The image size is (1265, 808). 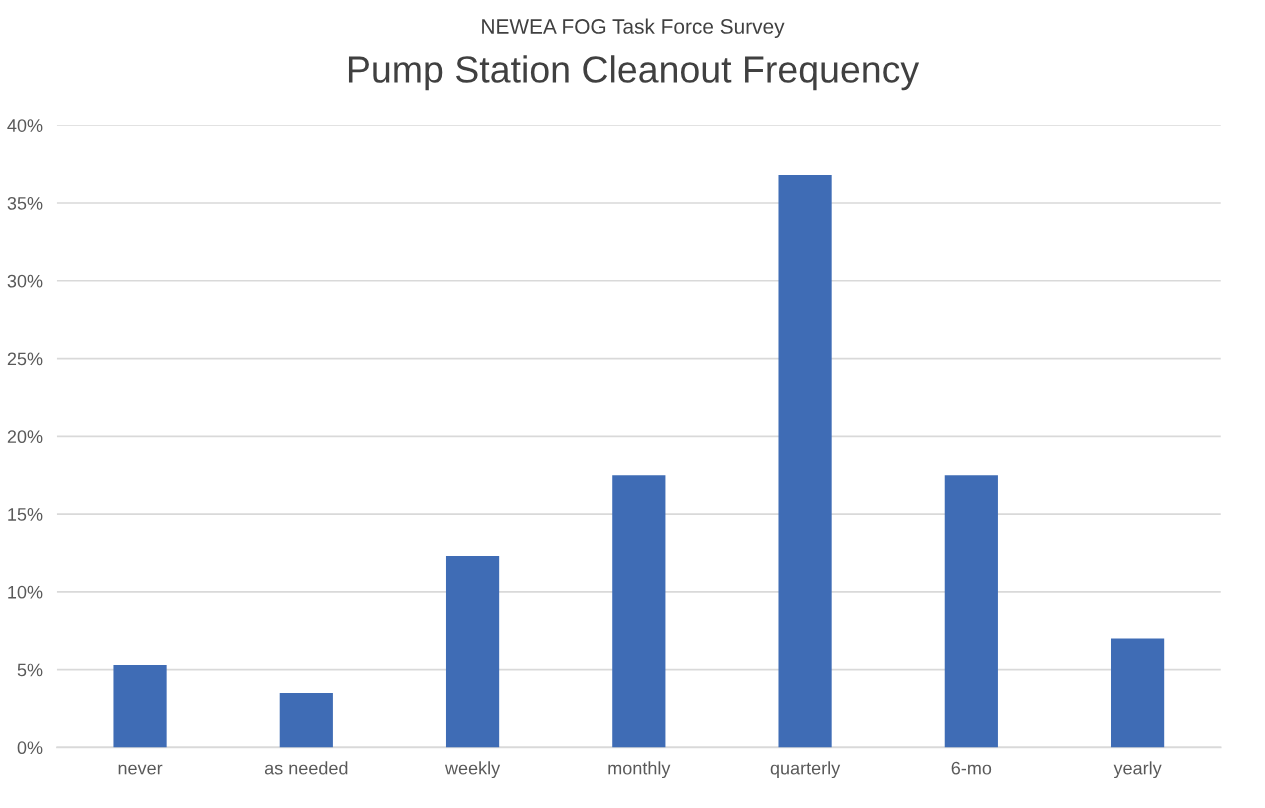 I want to click on x-tick-label: quarterly, so click(x=805, y=770).